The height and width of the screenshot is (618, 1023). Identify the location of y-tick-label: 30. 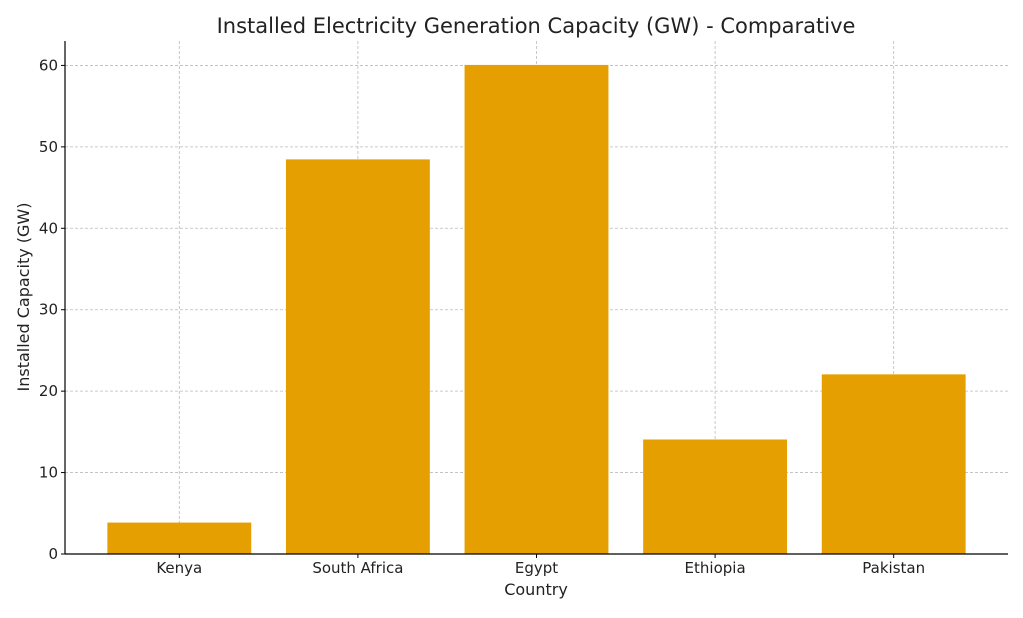
(48, 310).